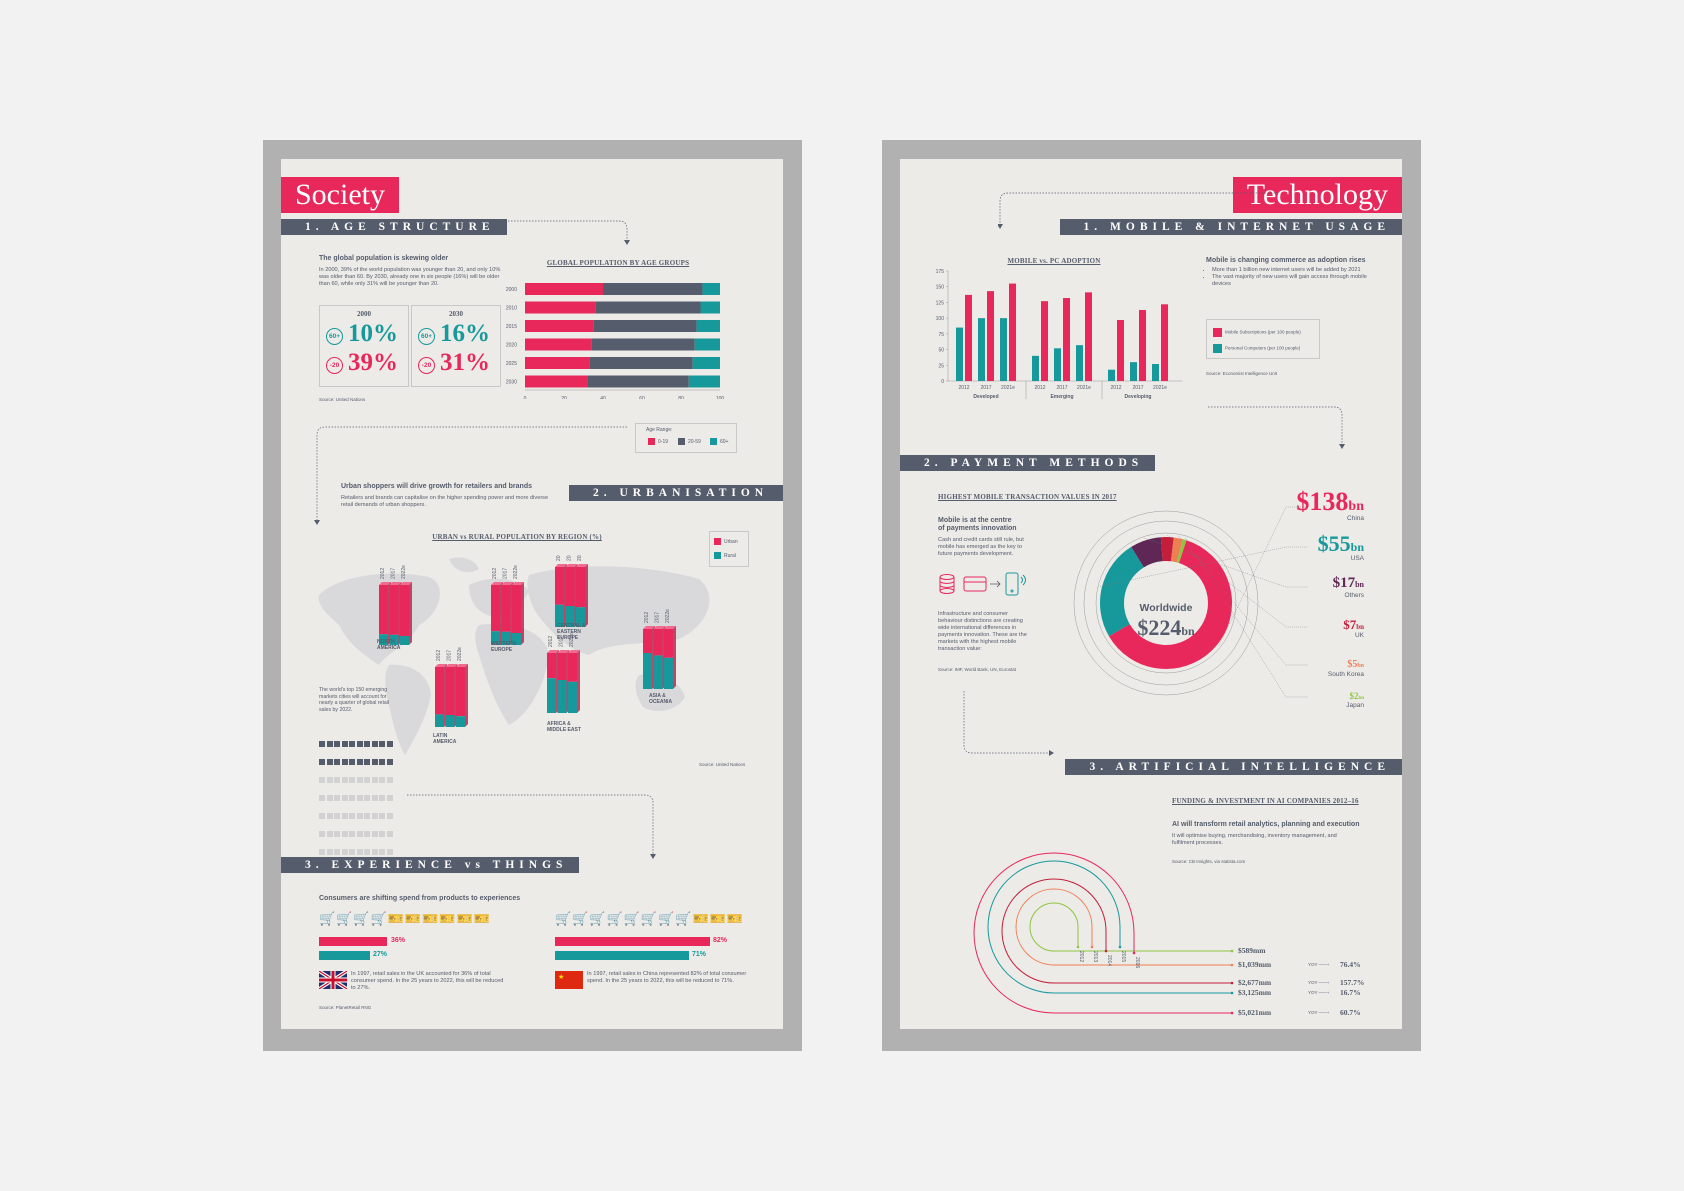 The image size is (1684, 1191). I want to click on stat-box-2000: 2000 60+ 10% -20 39%, so click(364, 346).